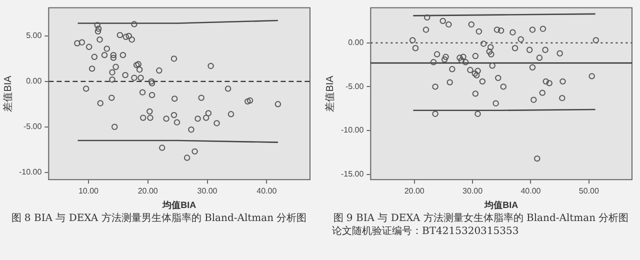  Describe the element at coordinates (425, 231) in the screenshot. I see `text: 论文随机验证编号：BT4215320315353` at that location.